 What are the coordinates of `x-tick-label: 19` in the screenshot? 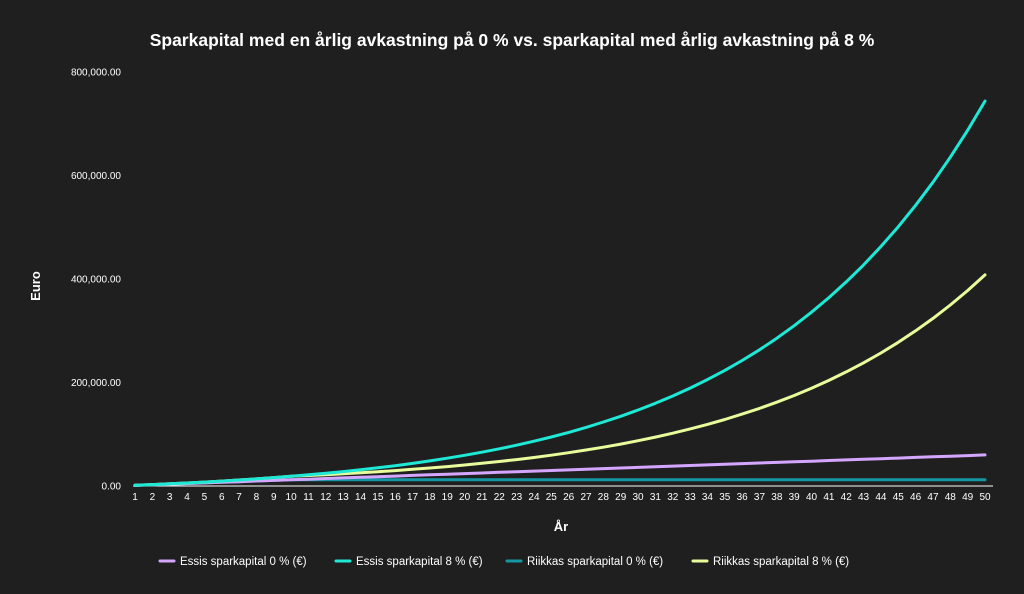 It's located at (448, 497).